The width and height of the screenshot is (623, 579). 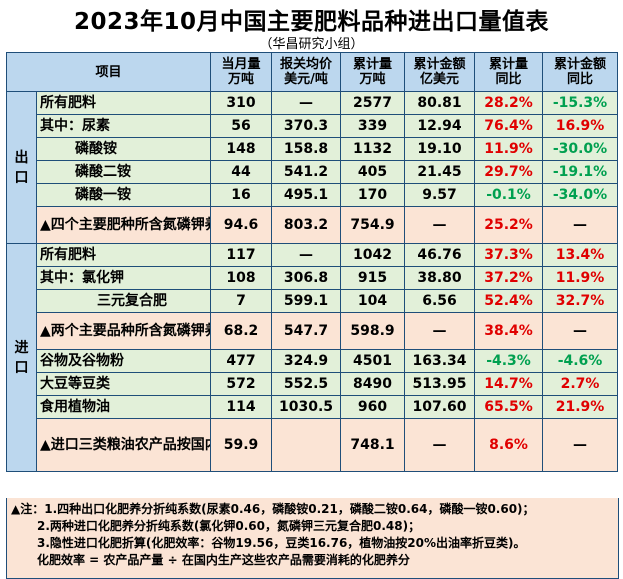 I want to click on row-label: 三元复合肥, so click(x=123, y=301).